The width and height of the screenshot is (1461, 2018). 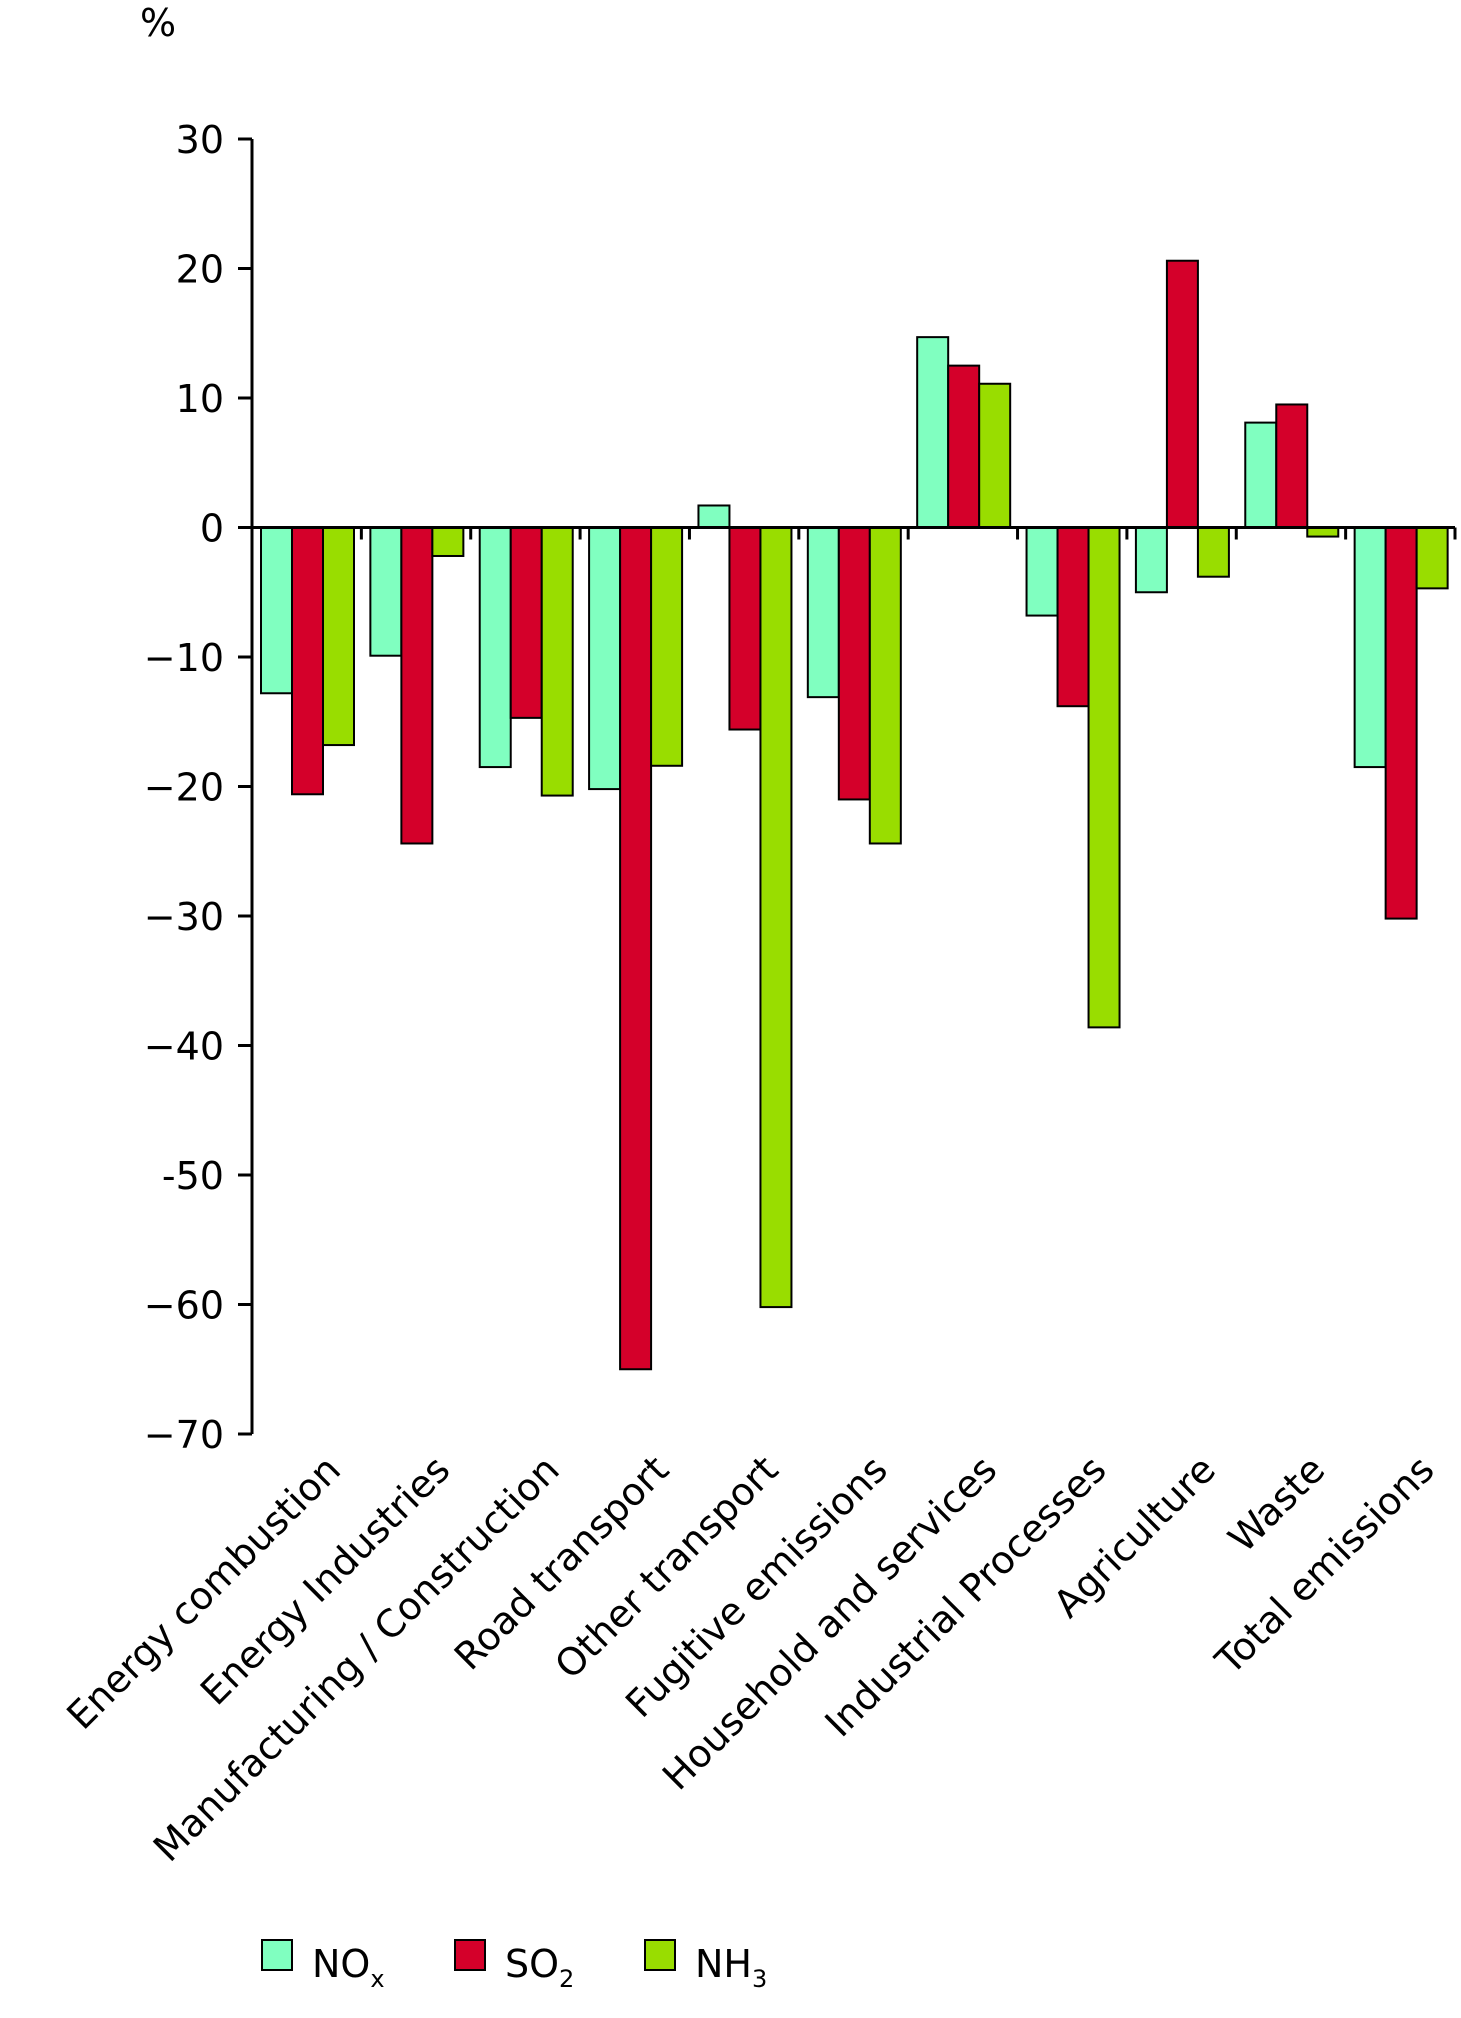 What do you see at coordinates (184, 917) in the screenshot?
I see `y-tick-label: −30` at bounding box center [184, 917].